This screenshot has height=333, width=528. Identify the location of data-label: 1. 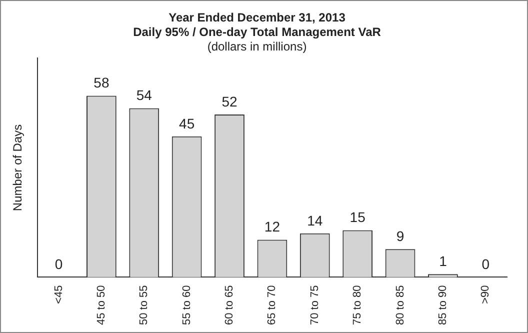
(443, 260).